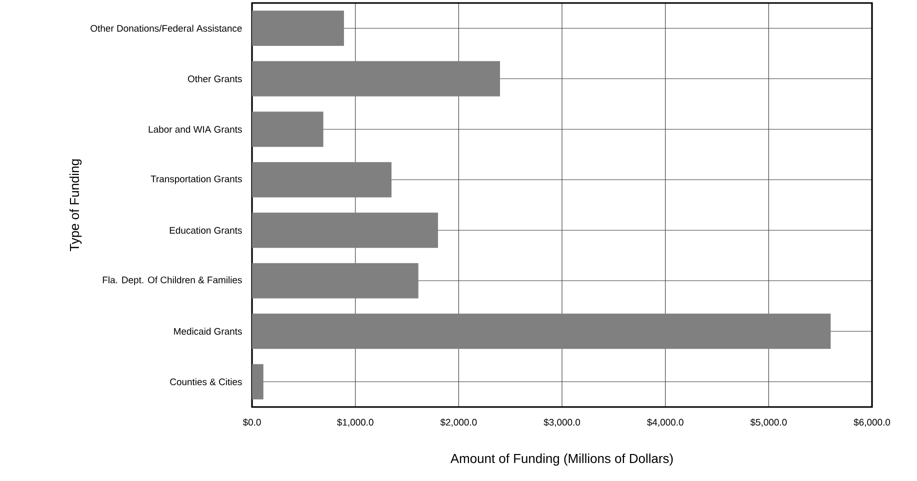 The height and width of the screenshot is (481, 917). I want to click on x-tick-label: $2,000.0, so click(458, 422).